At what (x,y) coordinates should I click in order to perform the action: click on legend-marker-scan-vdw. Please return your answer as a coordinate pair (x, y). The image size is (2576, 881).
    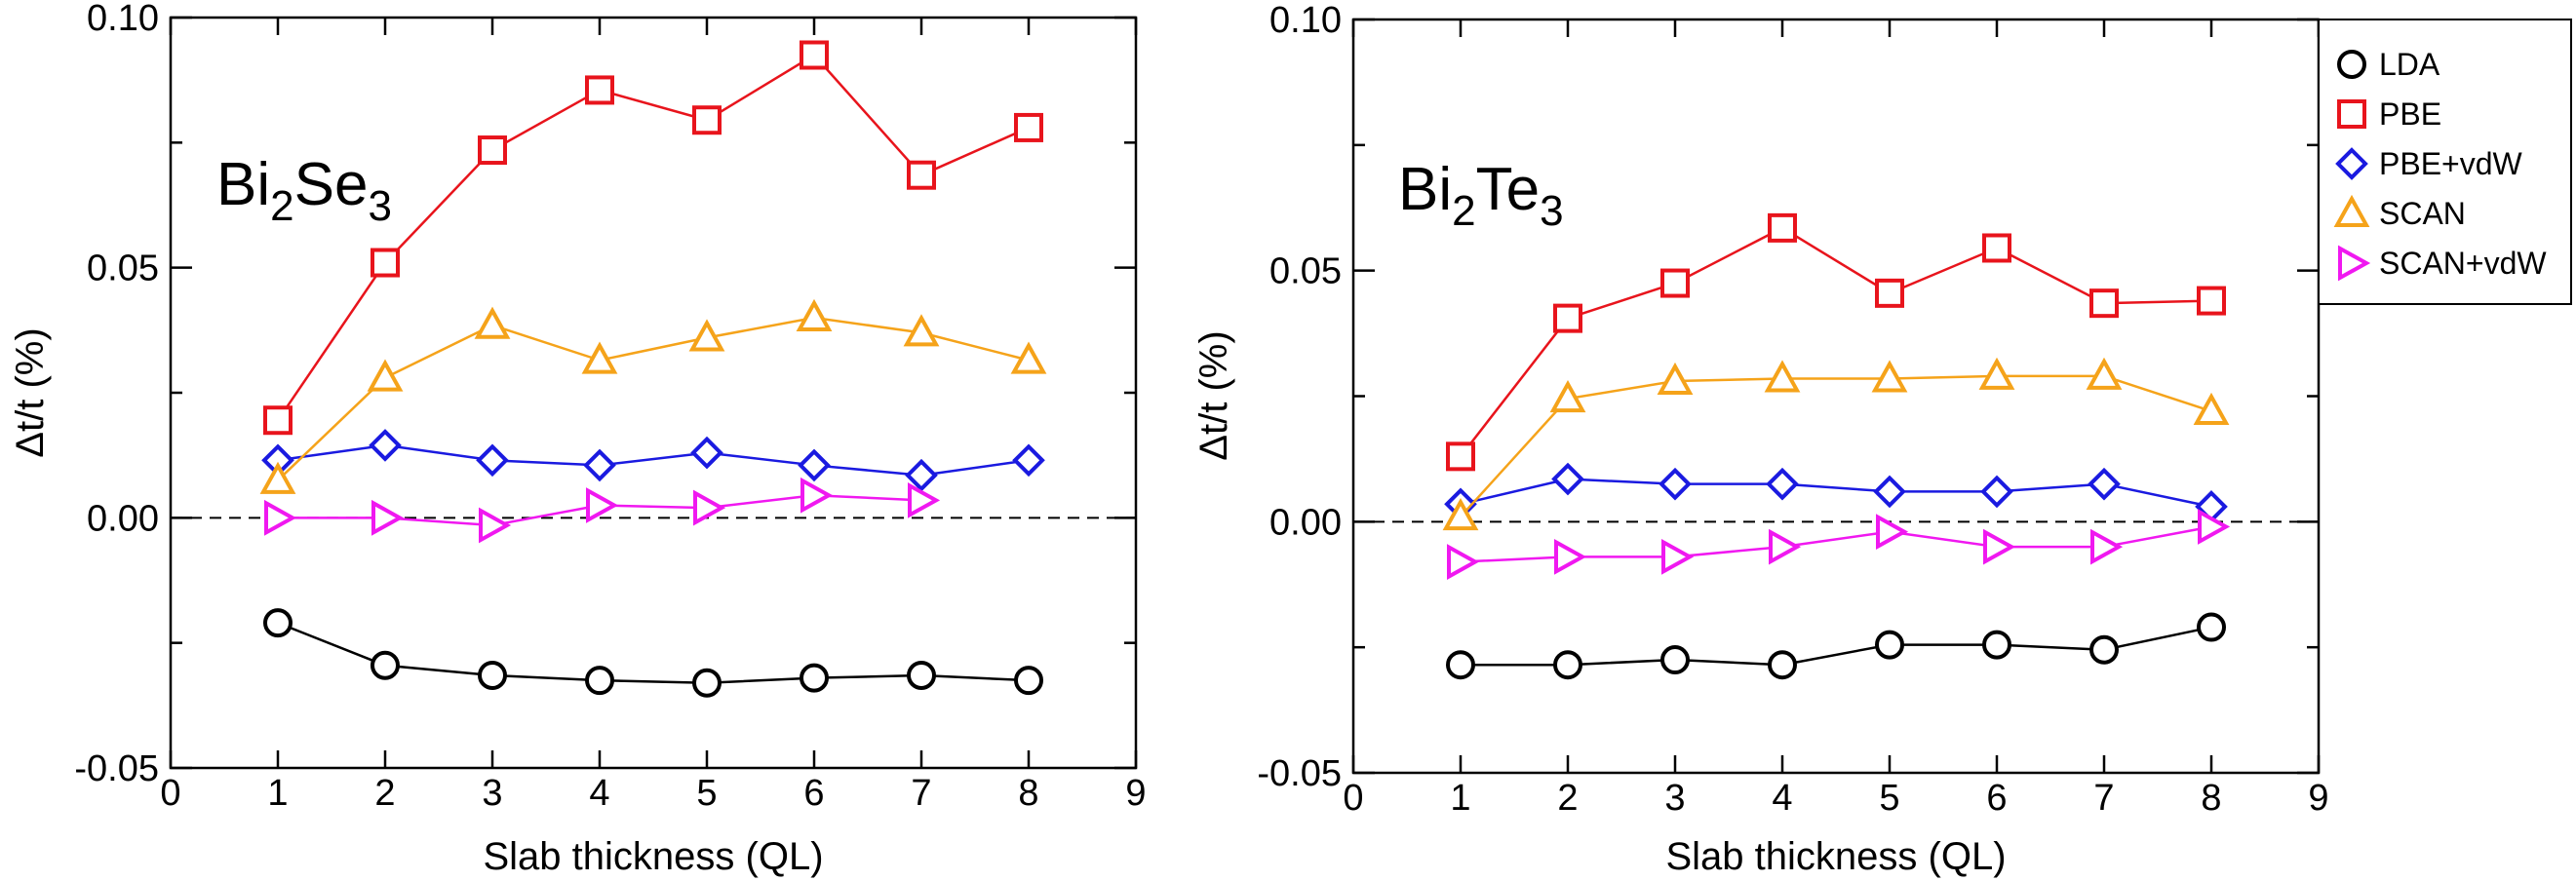
    Looking at the image, I should click on (2354, 263).